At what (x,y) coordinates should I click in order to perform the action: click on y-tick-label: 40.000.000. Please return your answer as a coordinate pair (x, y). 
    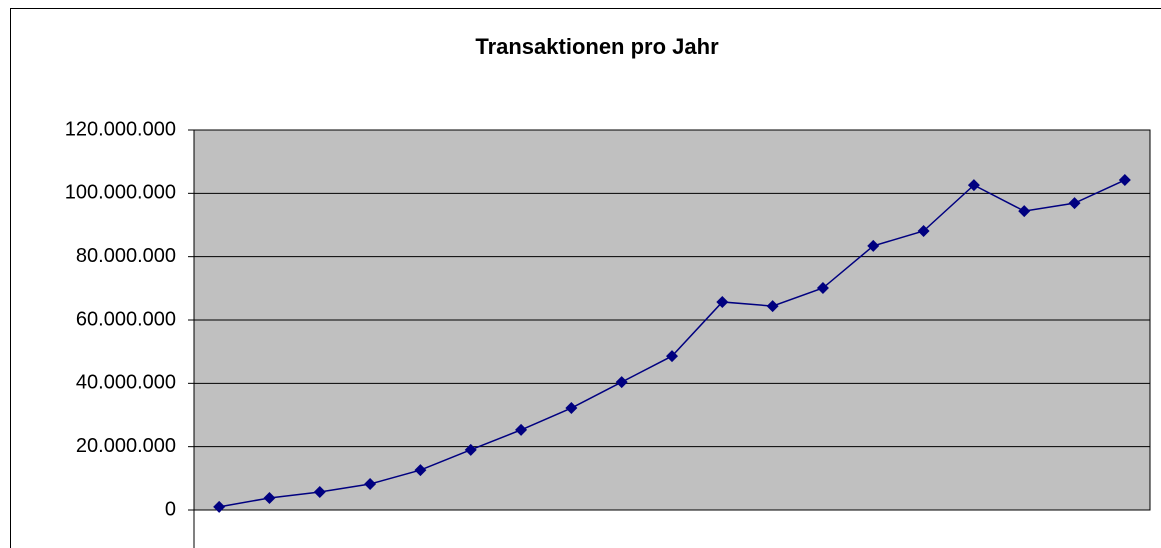
    Looking at the image, I should click on (126, 383).